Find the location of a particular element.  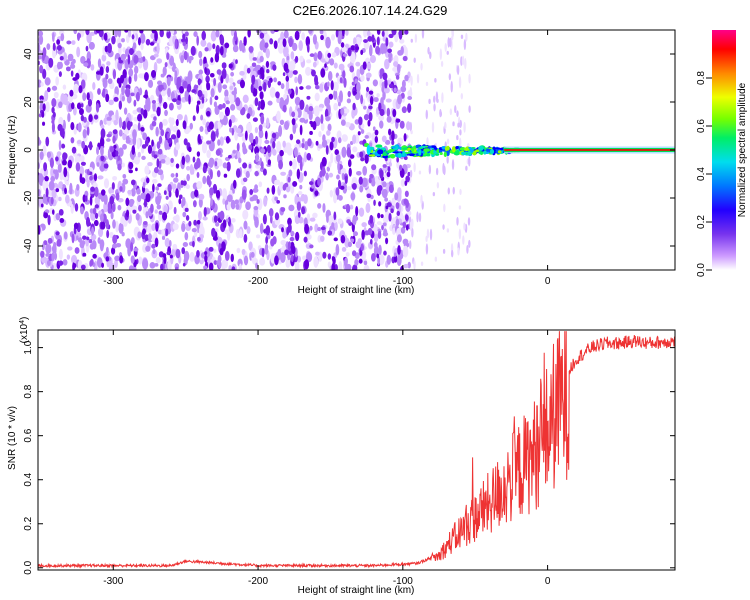

spectrogram-ytick-label: 20 is located at coordinates (28, 102).